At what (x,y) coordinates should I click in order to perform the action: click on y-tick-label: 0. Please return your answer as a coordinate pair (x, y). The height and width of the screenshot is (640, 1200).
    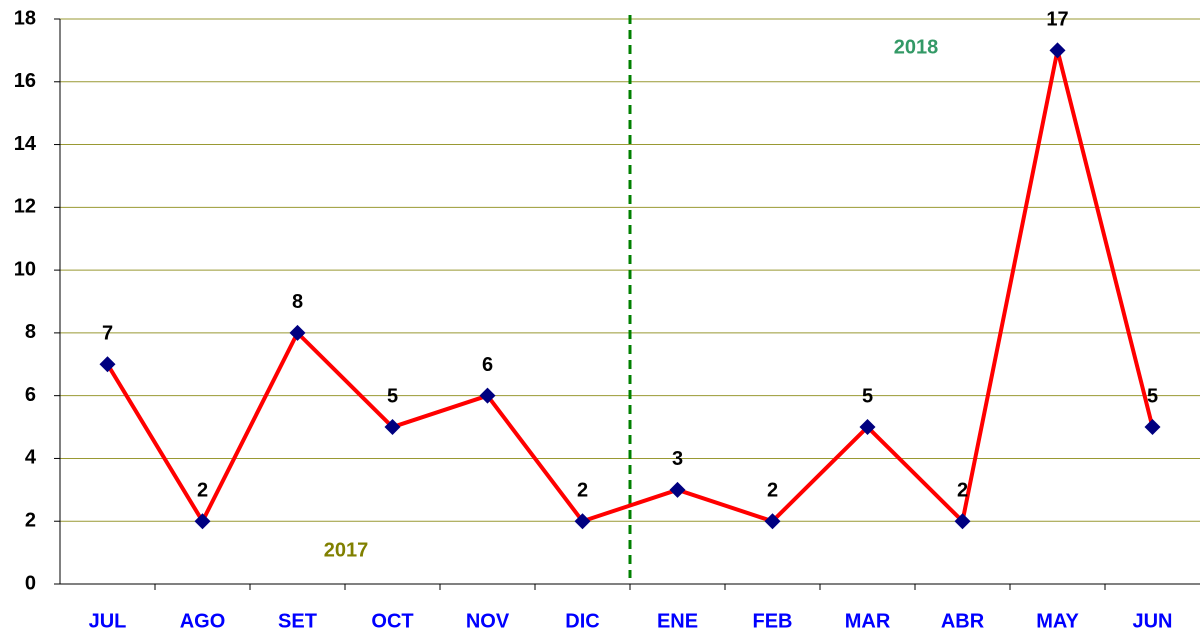
    Looking at the image, I should click on (30, 583).